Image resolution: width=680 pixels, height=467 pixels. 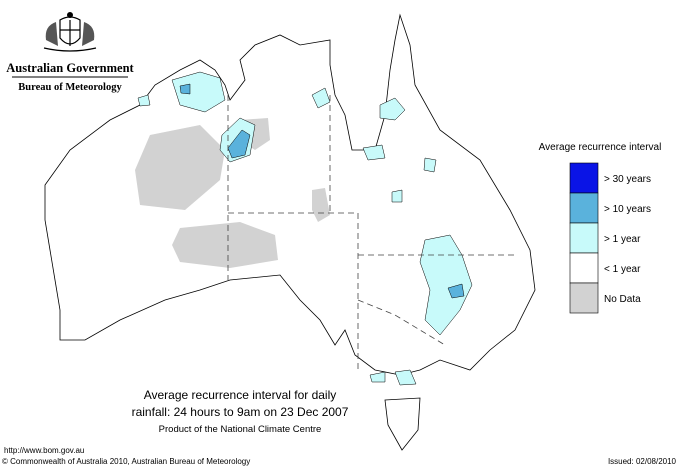 What do you see at coordinates (70, 32) in the screenshot?
I see `crest` at bounding box center [70, 32].